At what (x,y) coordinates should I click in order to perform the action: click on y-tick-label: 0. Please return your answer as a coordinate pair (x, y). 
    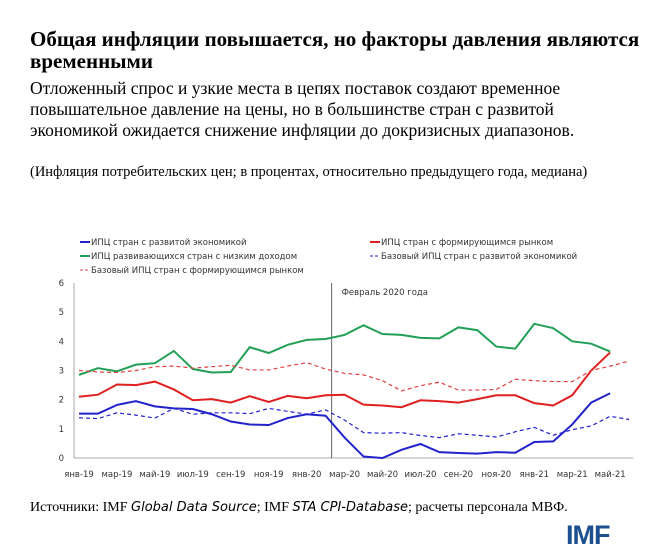
    Looking at the image, I should click on (61, 459).